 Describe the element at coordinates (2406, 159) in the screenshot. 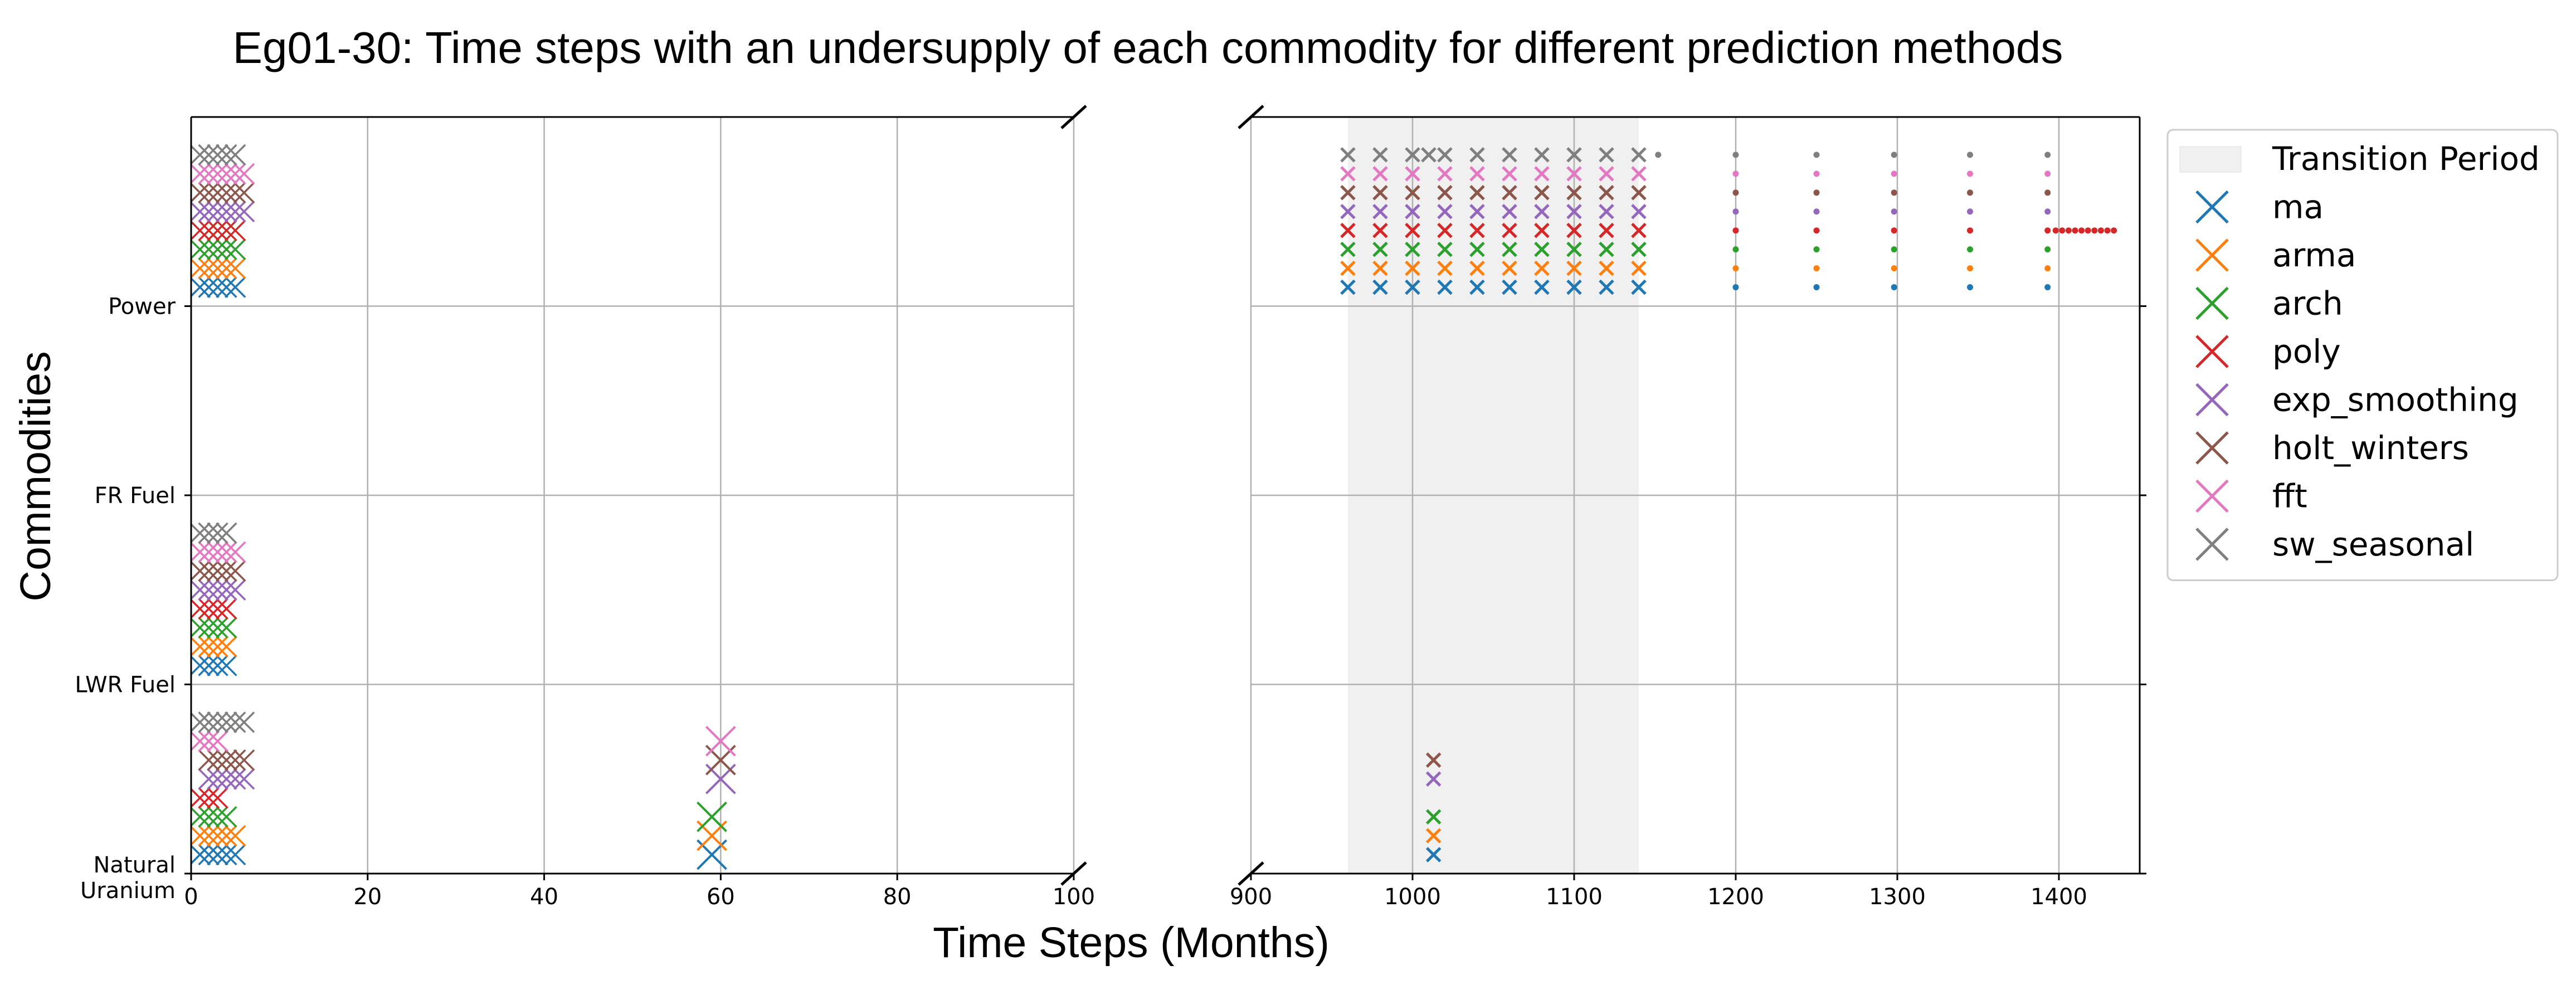

I see `legend-label: Transition Period` at that location.